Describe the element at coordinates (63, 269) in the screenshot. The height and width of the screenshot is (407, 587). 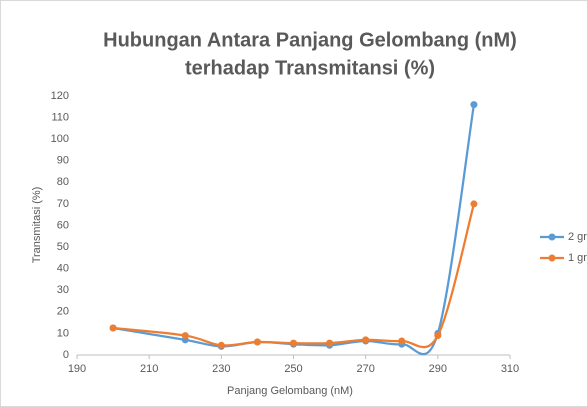
I see `y-tick-label: 40` at that location.